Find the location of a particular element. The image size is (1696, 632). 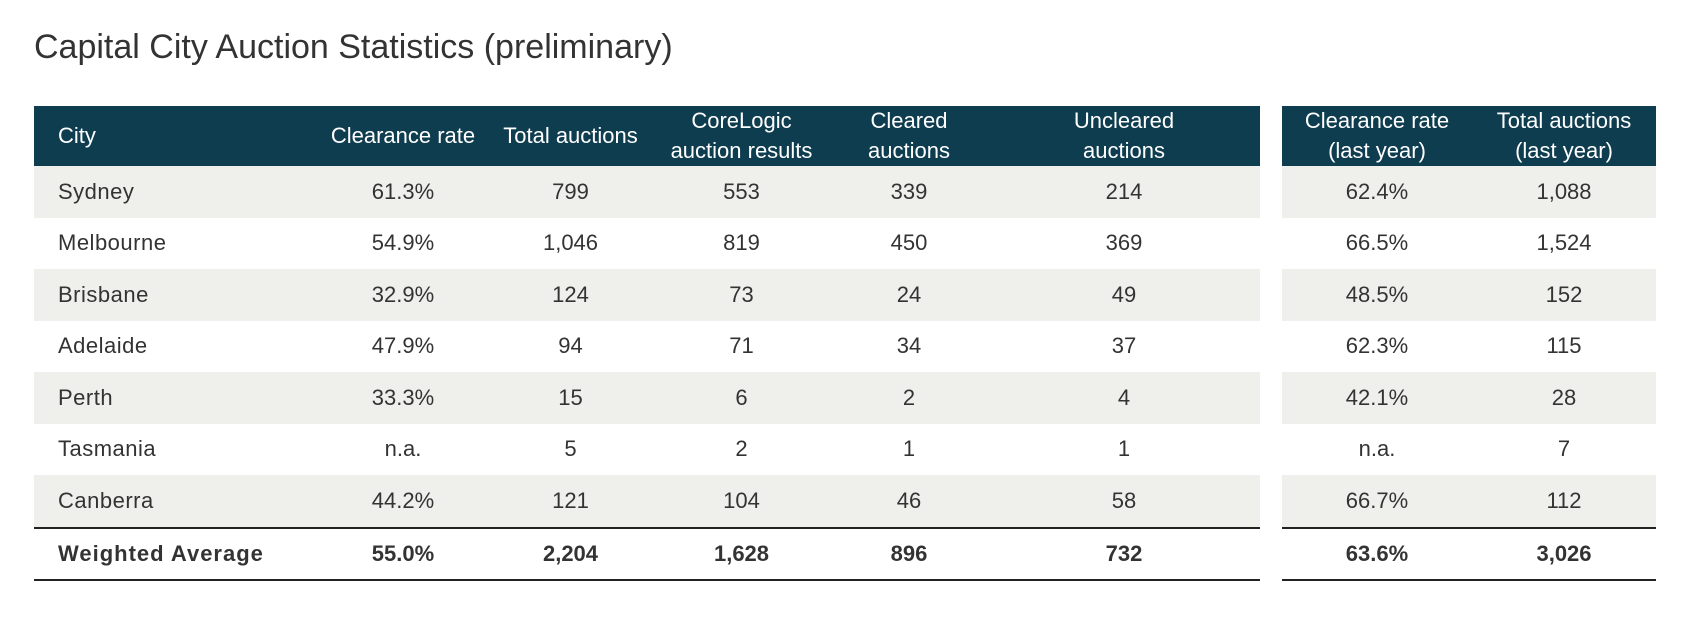

header-total-ly-line1: Total auctions is located at coordinates (1564, 120).